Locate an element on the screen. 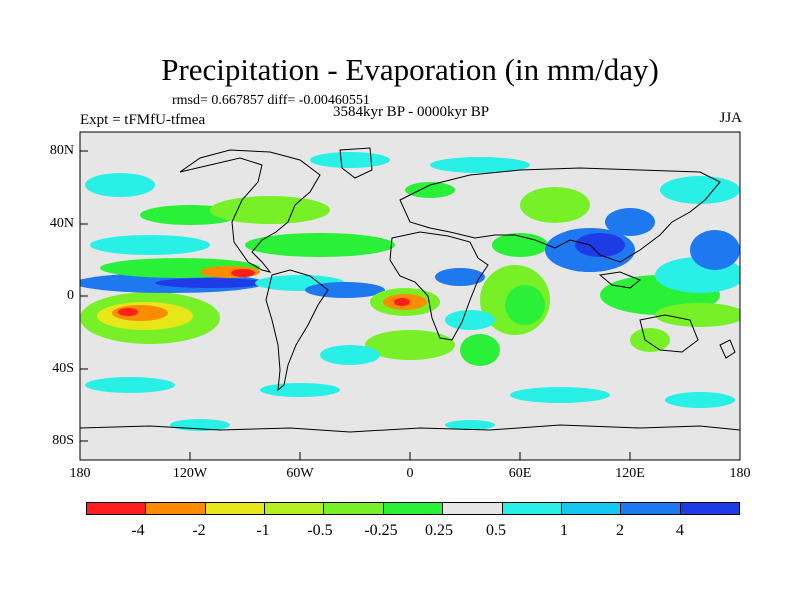 The width and height of the screenshot is (800, 600). colorbar-label: -2 is located at coordinates (199, 530).